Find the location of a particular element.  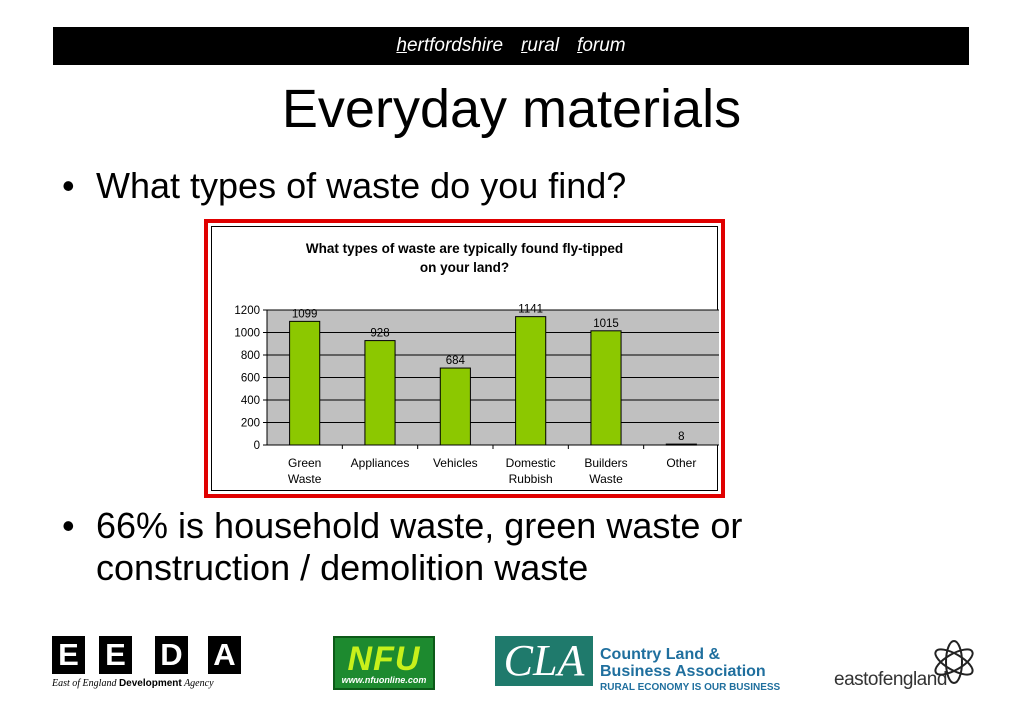

bullet-1-text: What types of waste do you find? is located at coordinates (361, 185).